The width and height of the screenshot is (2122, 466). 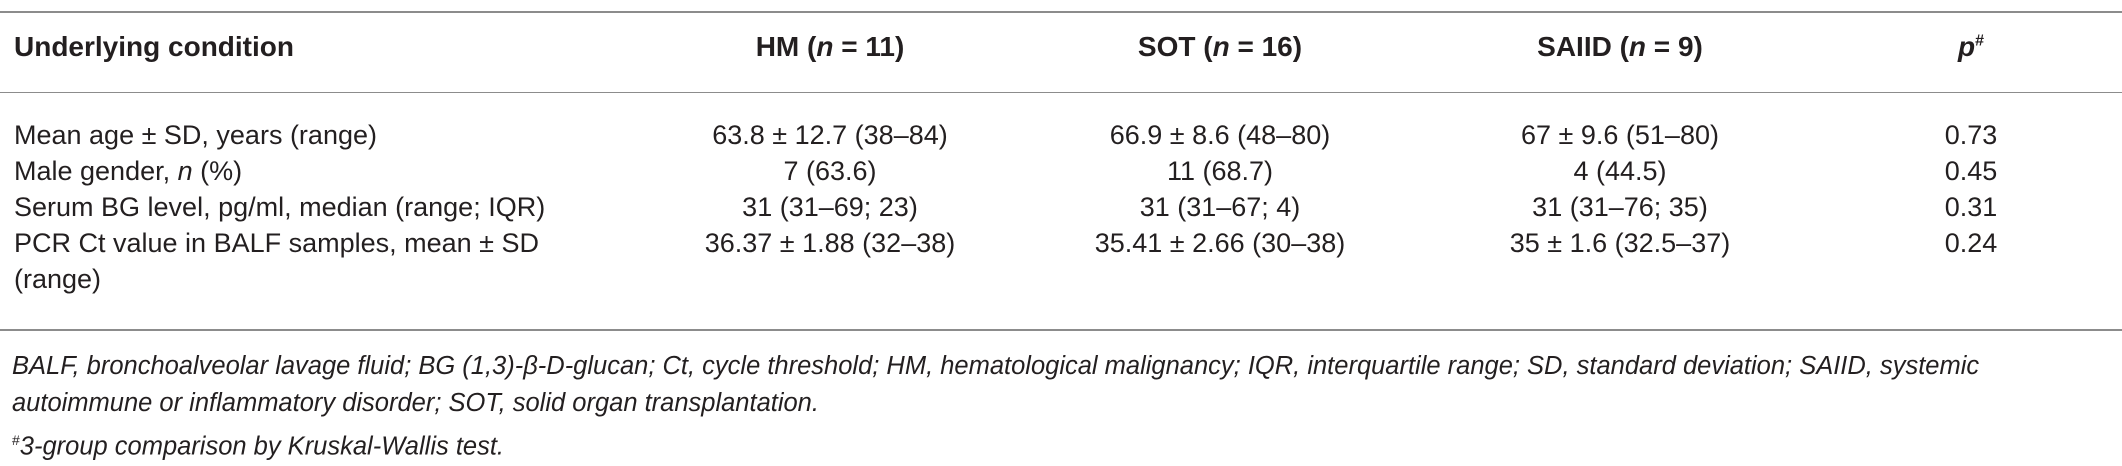 I want to click on cell-sot: 11 (68.7), so click(x=1220, y=171).